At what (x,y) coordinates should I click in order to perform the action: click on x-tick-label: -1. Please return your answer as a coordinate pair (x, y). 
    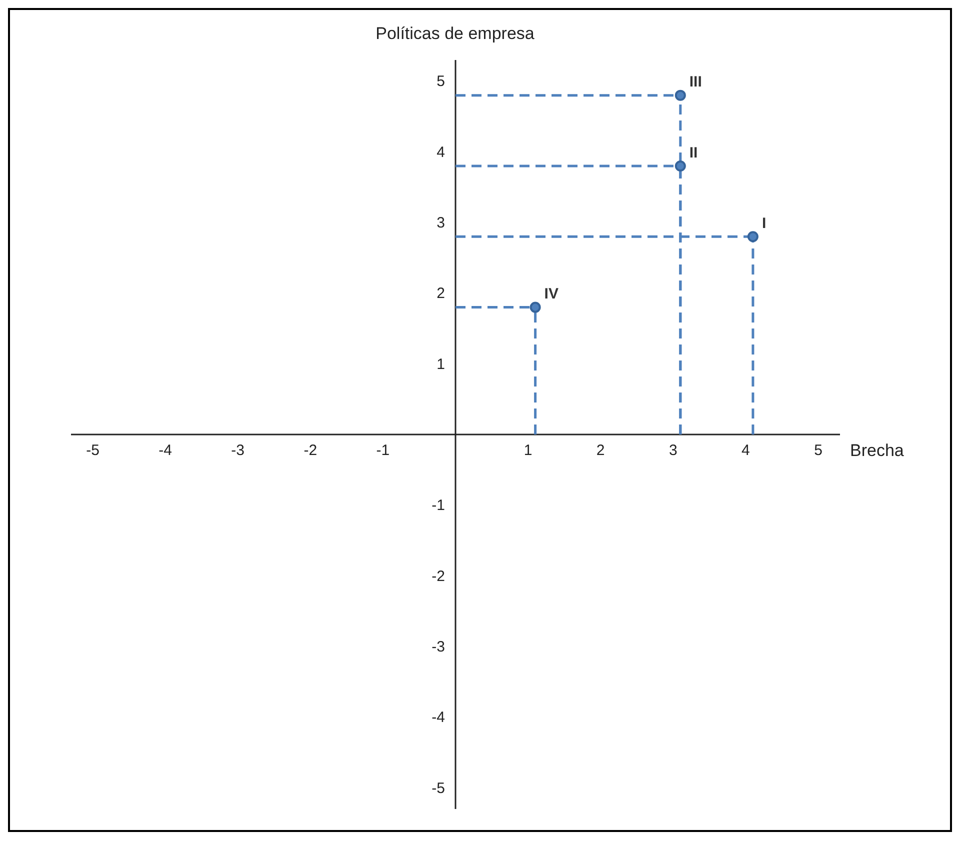
    Looking at the image, I should click on (383, 450).